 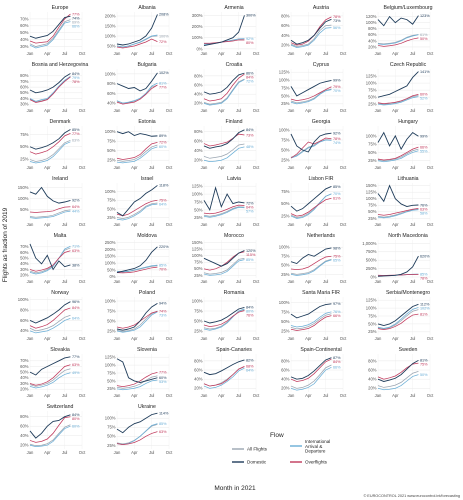 What do you see at coordinates (234, 65) in the screenshot?
I see `panel-title: Croatia` at bounding box center [234, 65].